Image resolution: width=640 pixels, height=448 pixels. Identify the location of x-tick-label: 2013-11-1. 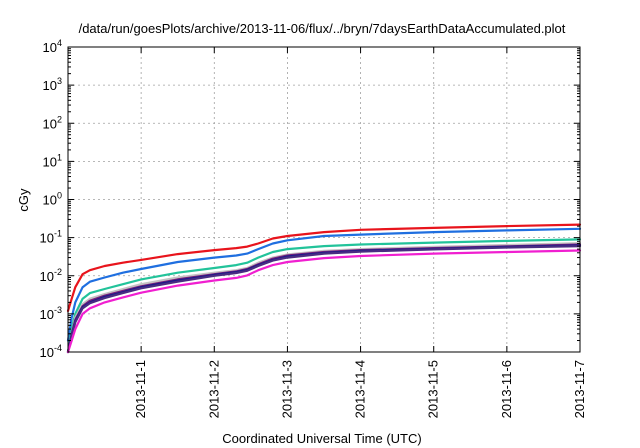
(140, 389).